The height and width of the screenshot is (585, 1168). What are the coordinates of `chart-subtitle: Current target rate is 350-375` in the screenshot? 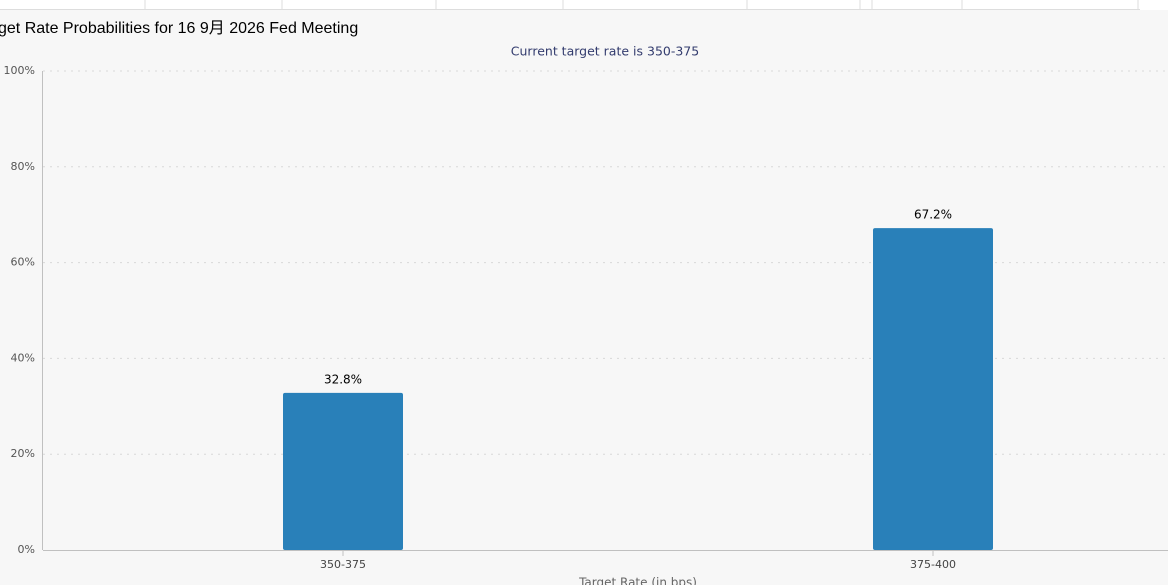 It's located at (605, 51).